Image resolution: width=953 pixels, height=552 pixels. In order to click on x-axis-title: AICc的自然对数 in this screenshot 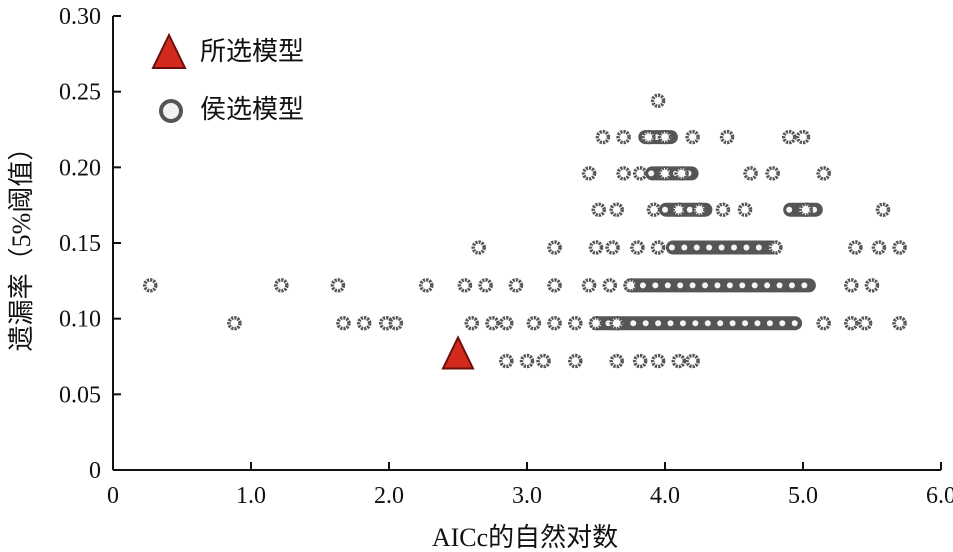, I will do `click(525, 537)`.